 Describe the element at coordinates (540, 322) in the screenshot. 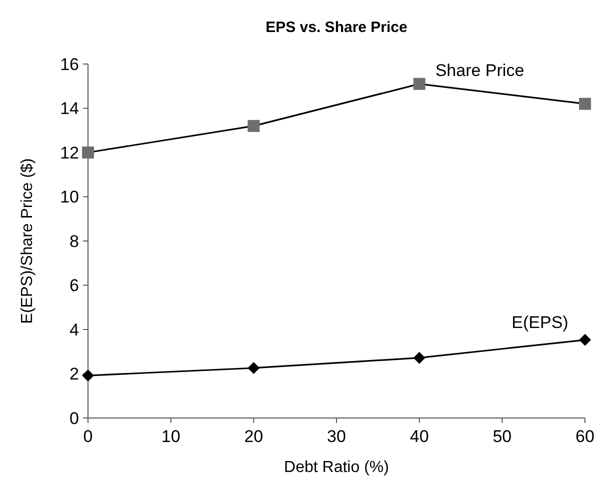

I see `series-label: E(EPS)` at that location.